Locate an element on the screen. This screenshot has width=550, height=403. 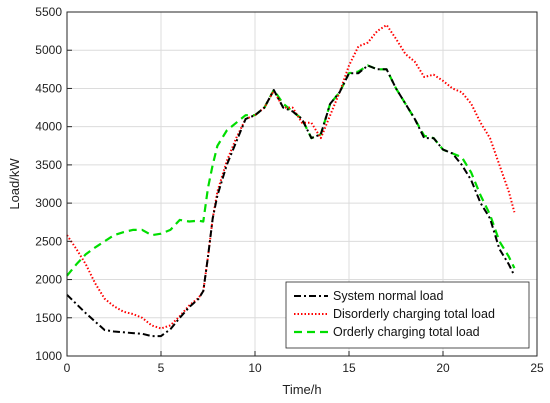
y-tick-label: 4000 is located at coordinates (48, 127).